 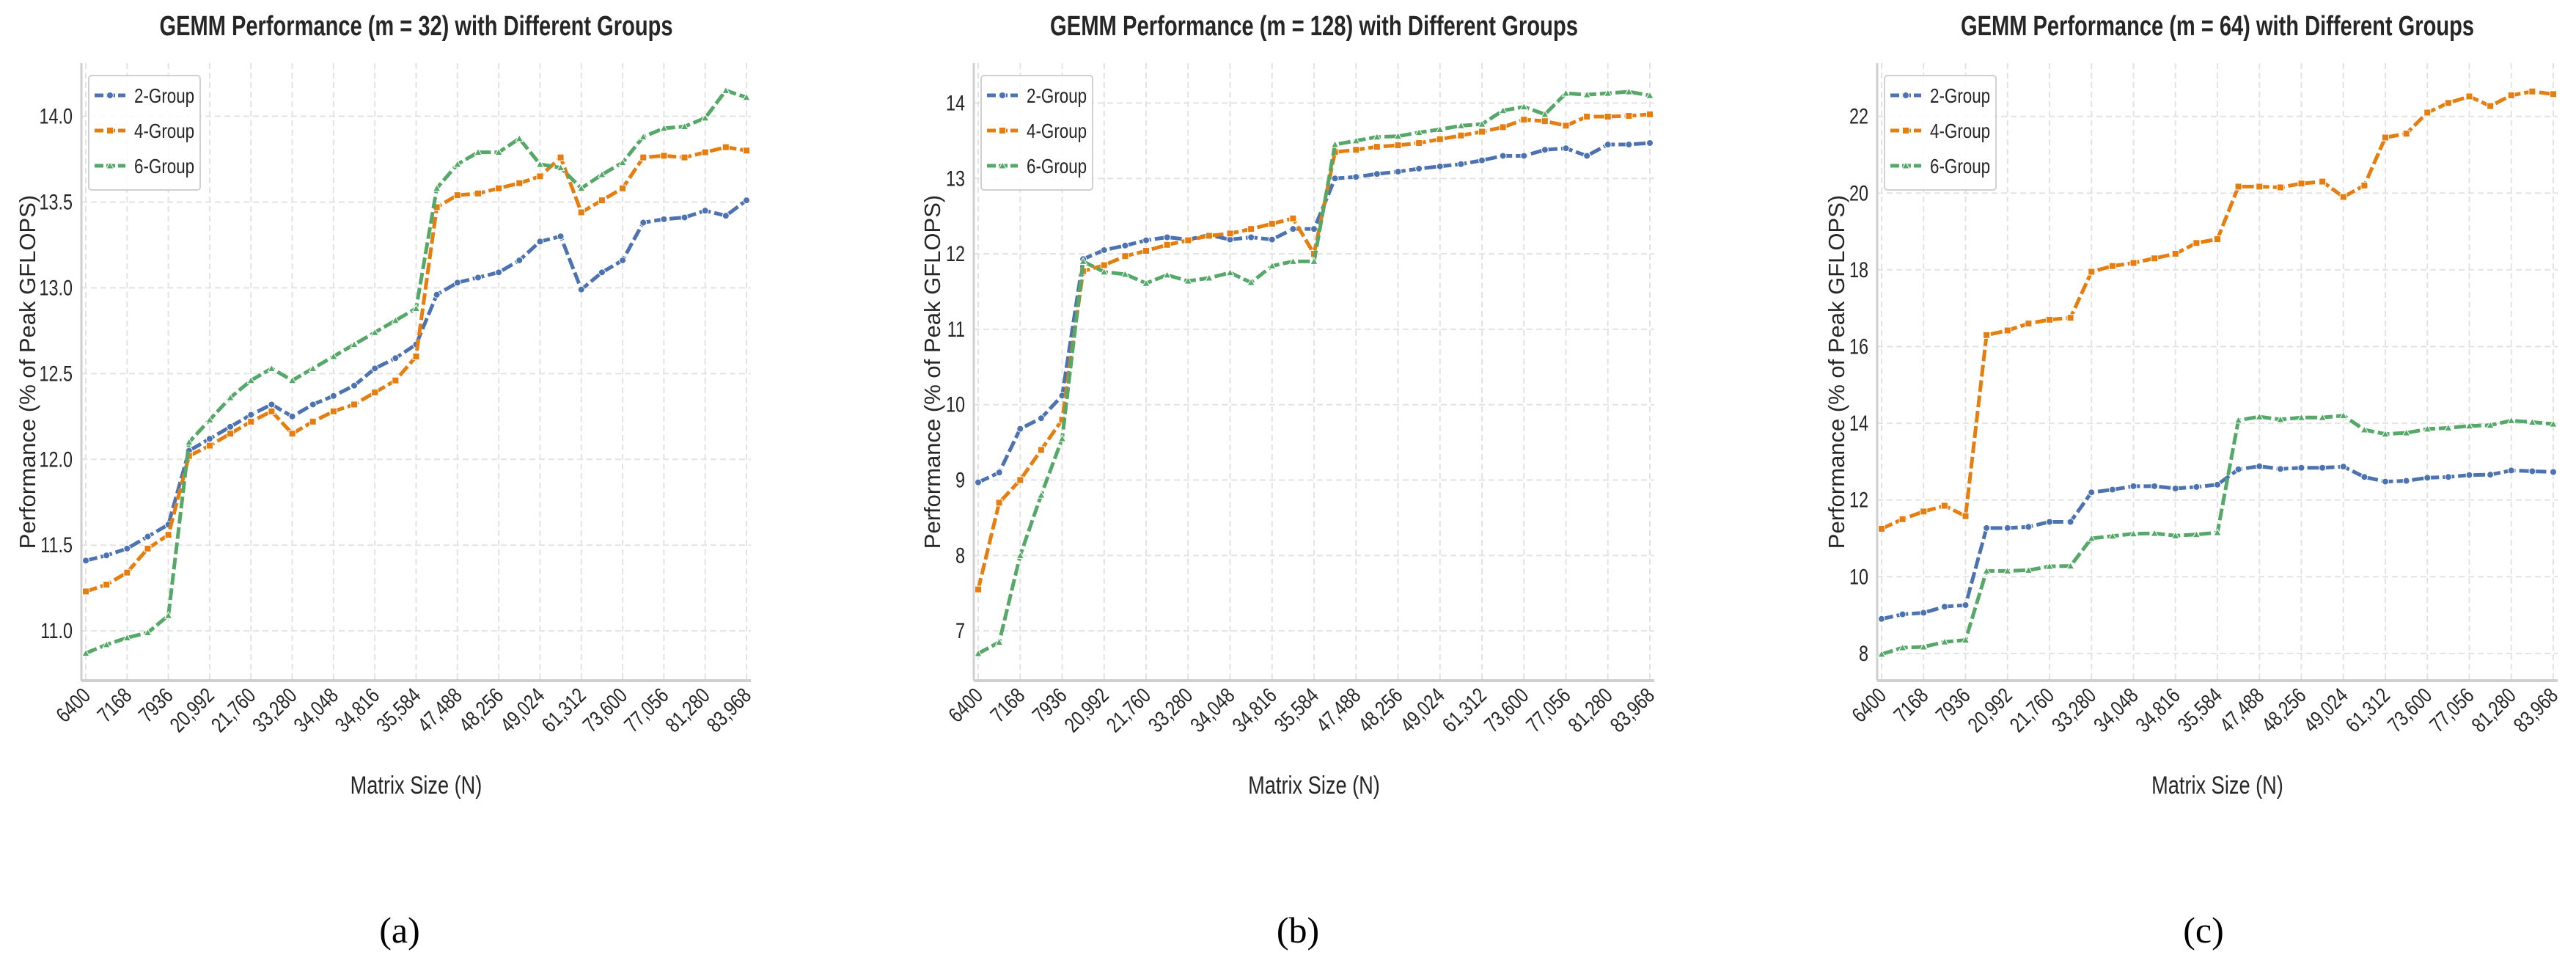 What do you see at coordinates (960, 630) in the screenshot?
I see `y-tick-label: 7` at bounding box center [960, 630].